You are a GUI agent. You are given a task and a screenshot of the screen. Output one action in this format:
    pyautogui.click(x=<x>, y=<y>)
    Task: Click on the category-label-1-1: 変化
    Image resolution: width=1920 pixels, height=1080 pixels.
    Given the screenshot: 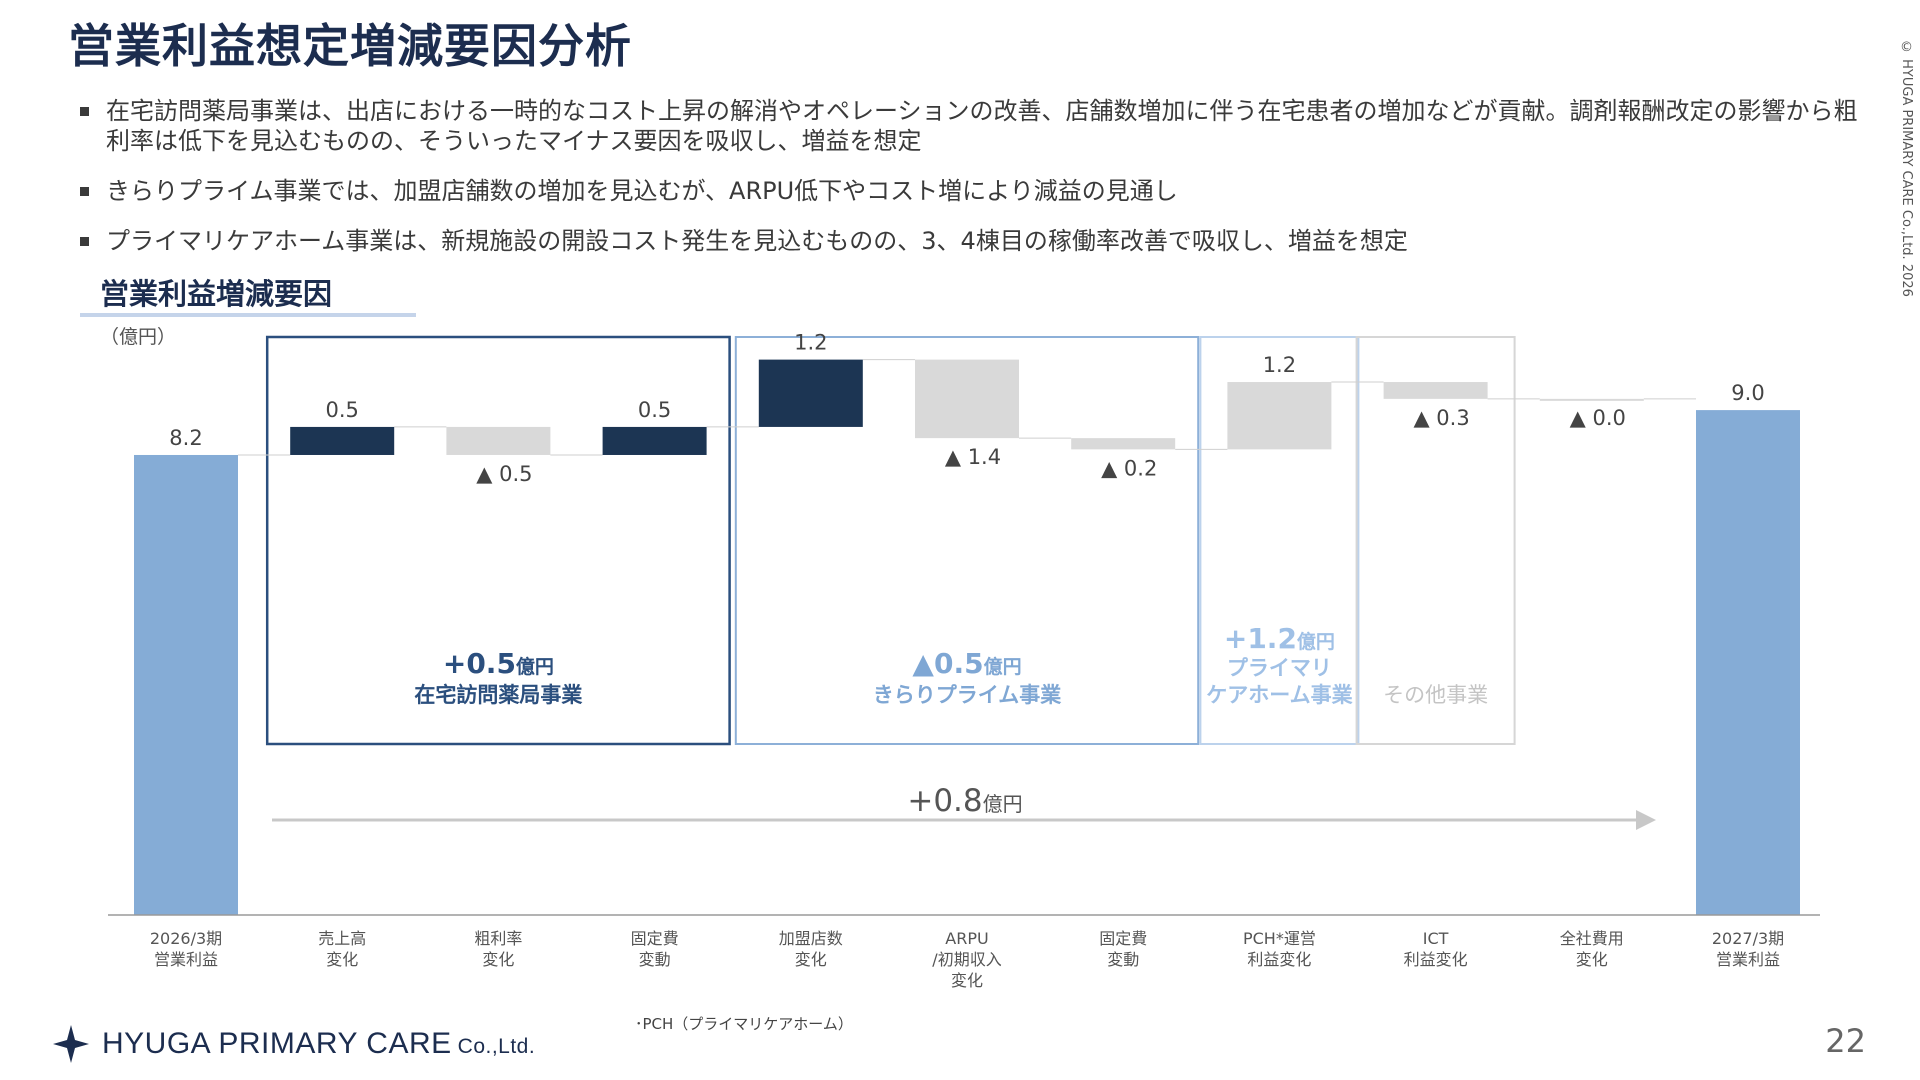 What is the action you would take?
    pyautogui.click(x=342, y=959)
    